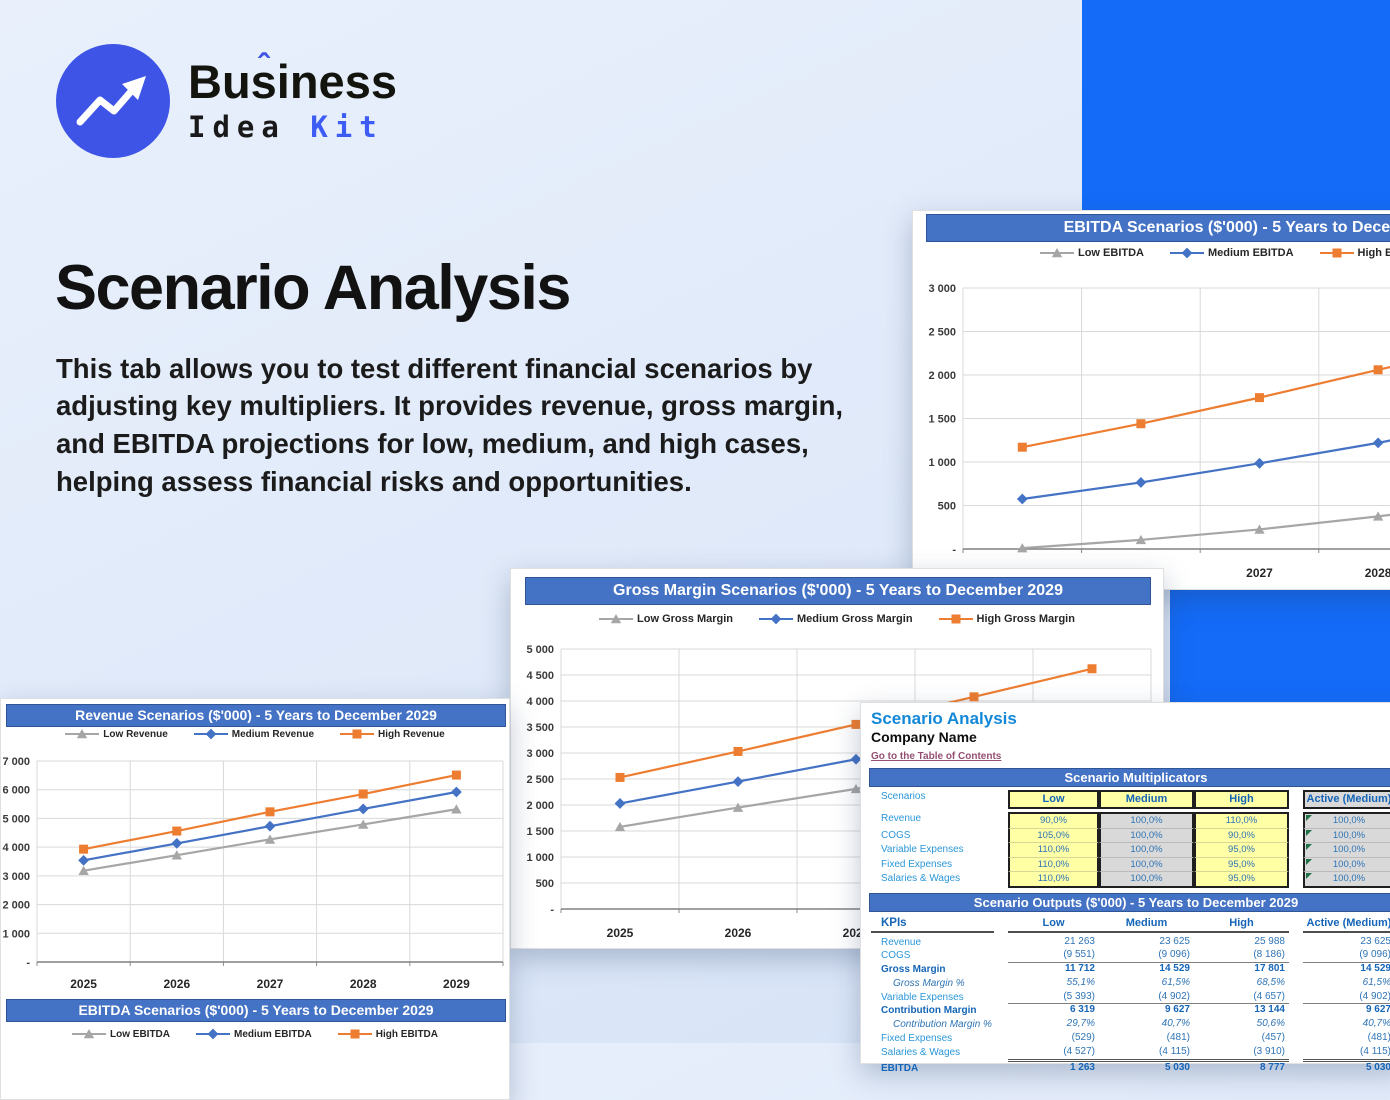 This screenshot has width=1390, height=1100. What do you see at coordinates (1346, 799) in the screenshot?
I see `active-column-header: Active (Medium)` at bounding box center [1346, 799].